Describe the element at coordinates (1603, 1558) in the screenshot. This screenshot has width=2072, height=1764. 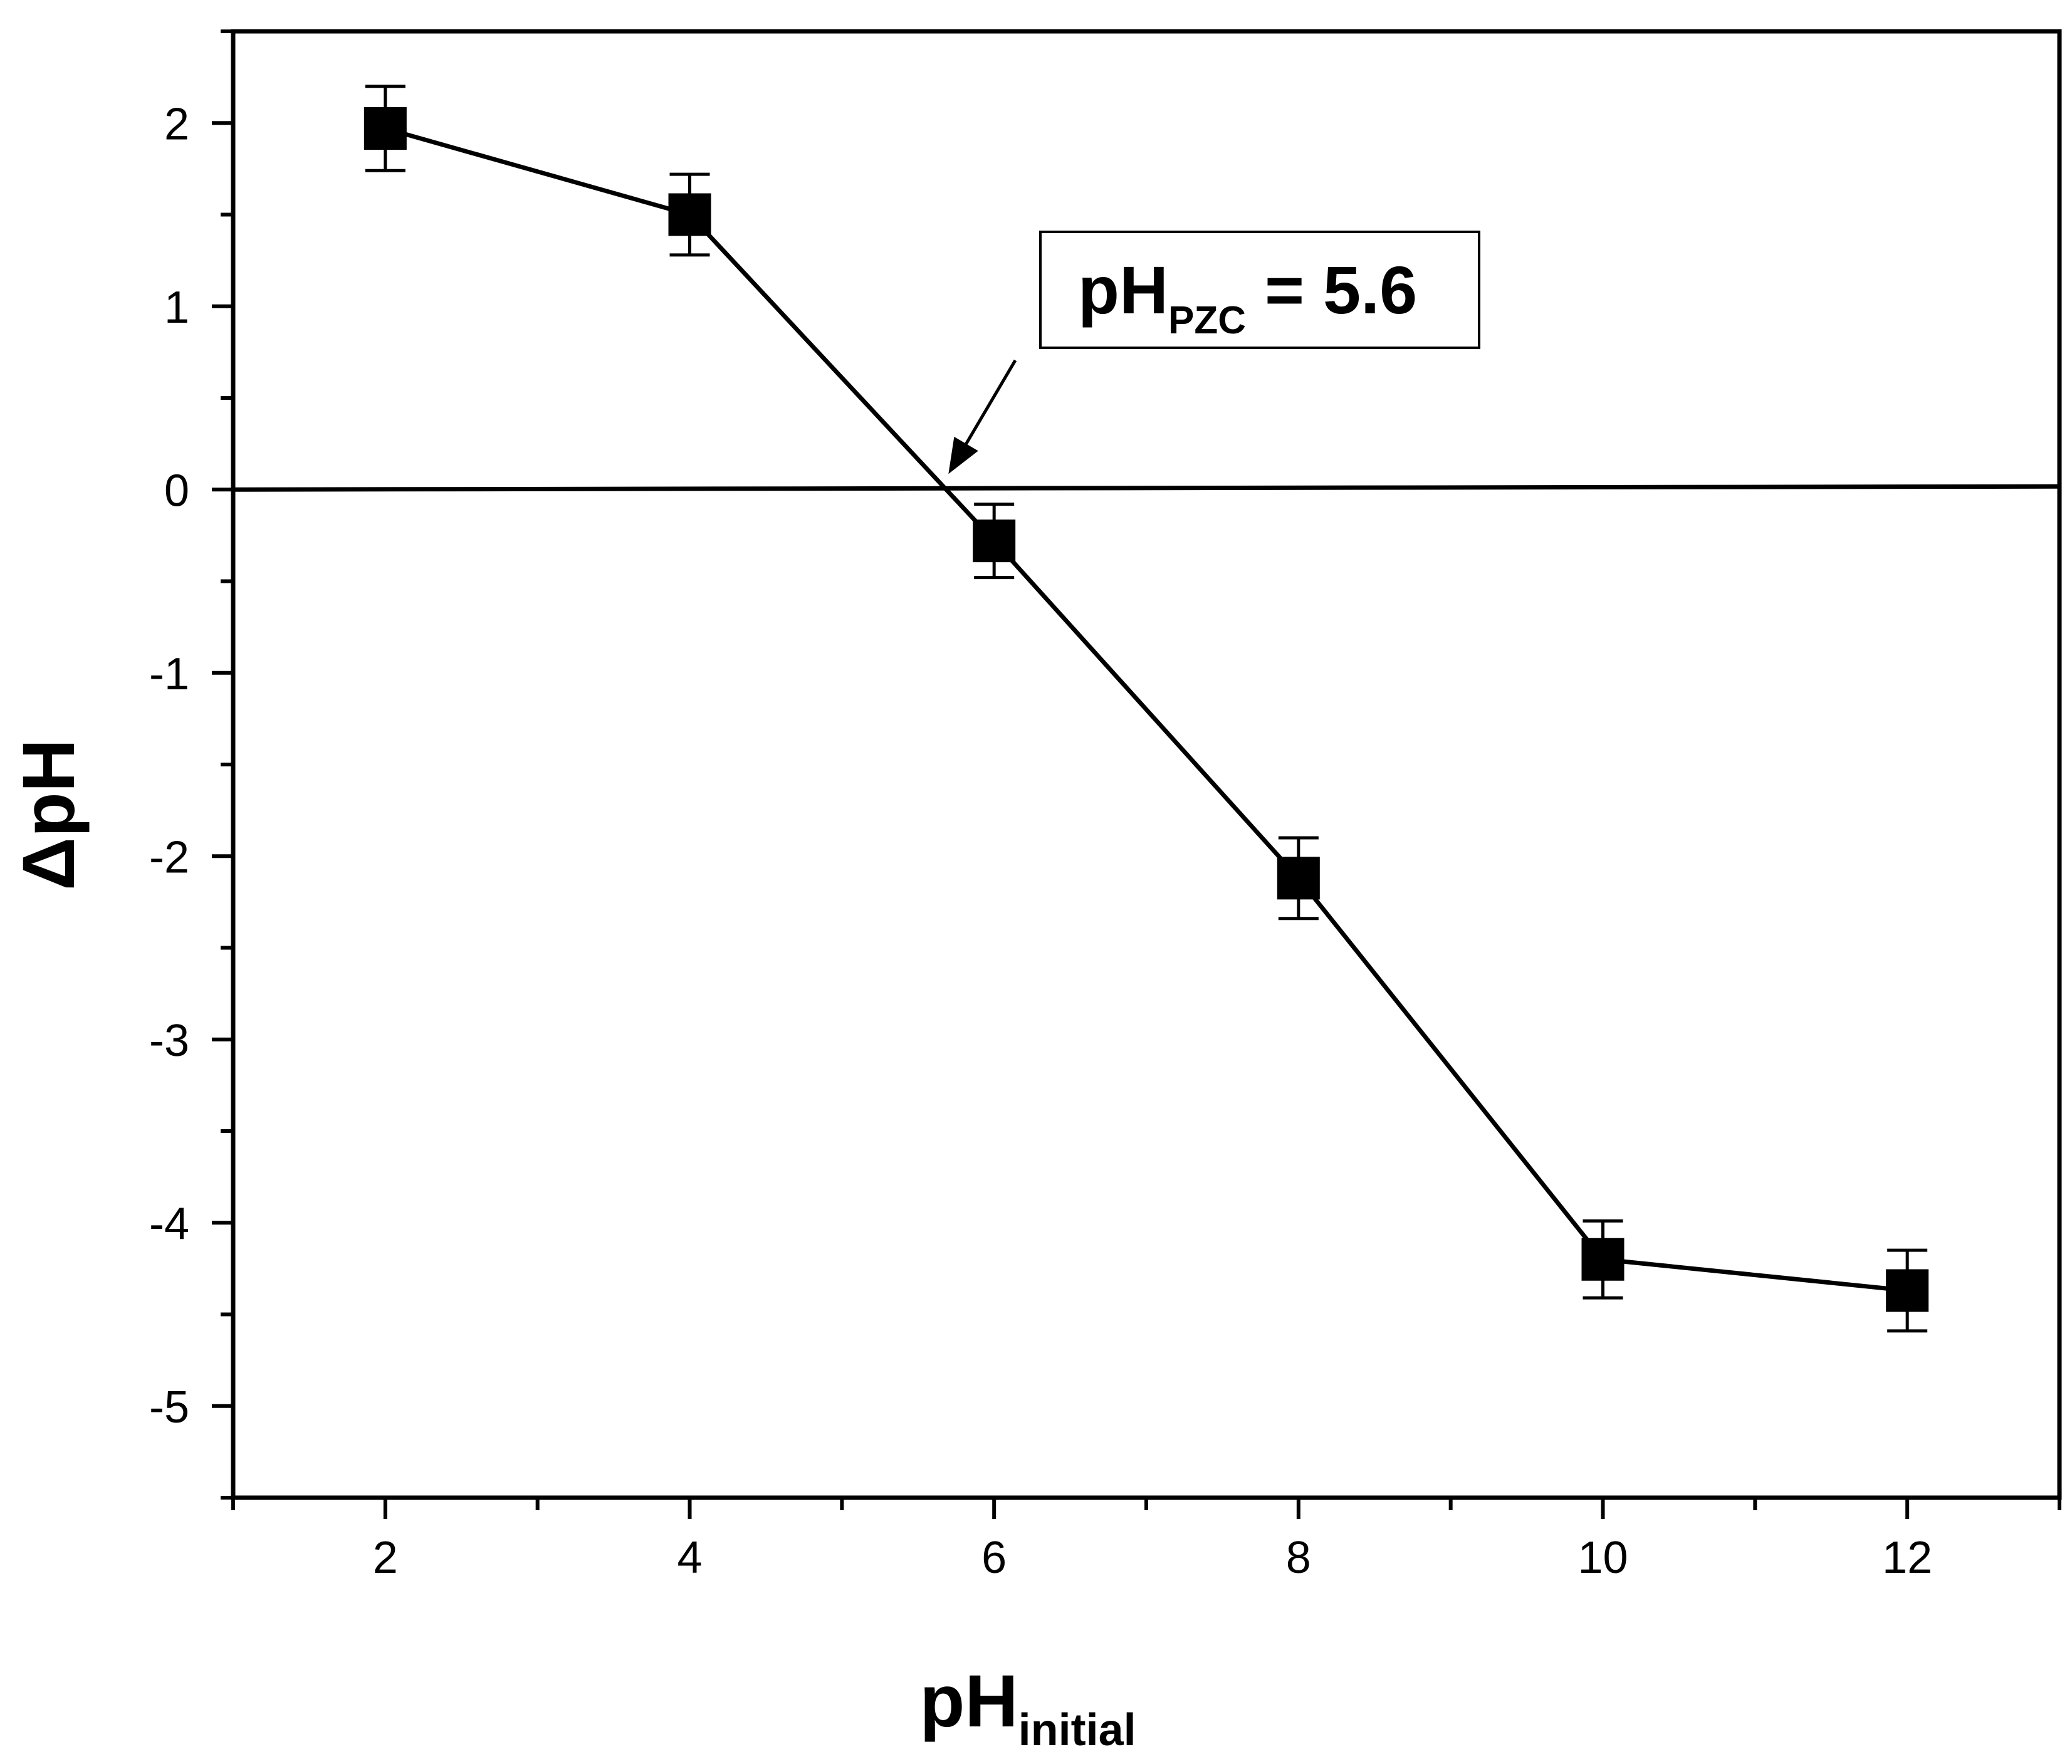
I see `x-tick-label: 10` at that location.